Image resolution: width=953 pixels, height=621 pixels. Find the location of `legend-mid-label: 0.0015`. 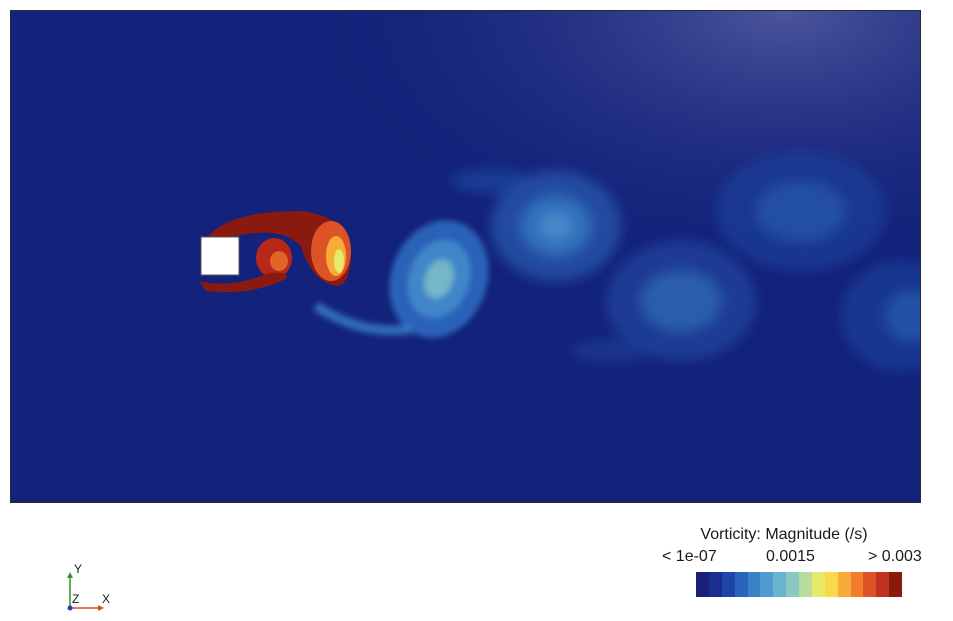

legend-mid-label: 0.0015 is located at coordinates (790, 557).